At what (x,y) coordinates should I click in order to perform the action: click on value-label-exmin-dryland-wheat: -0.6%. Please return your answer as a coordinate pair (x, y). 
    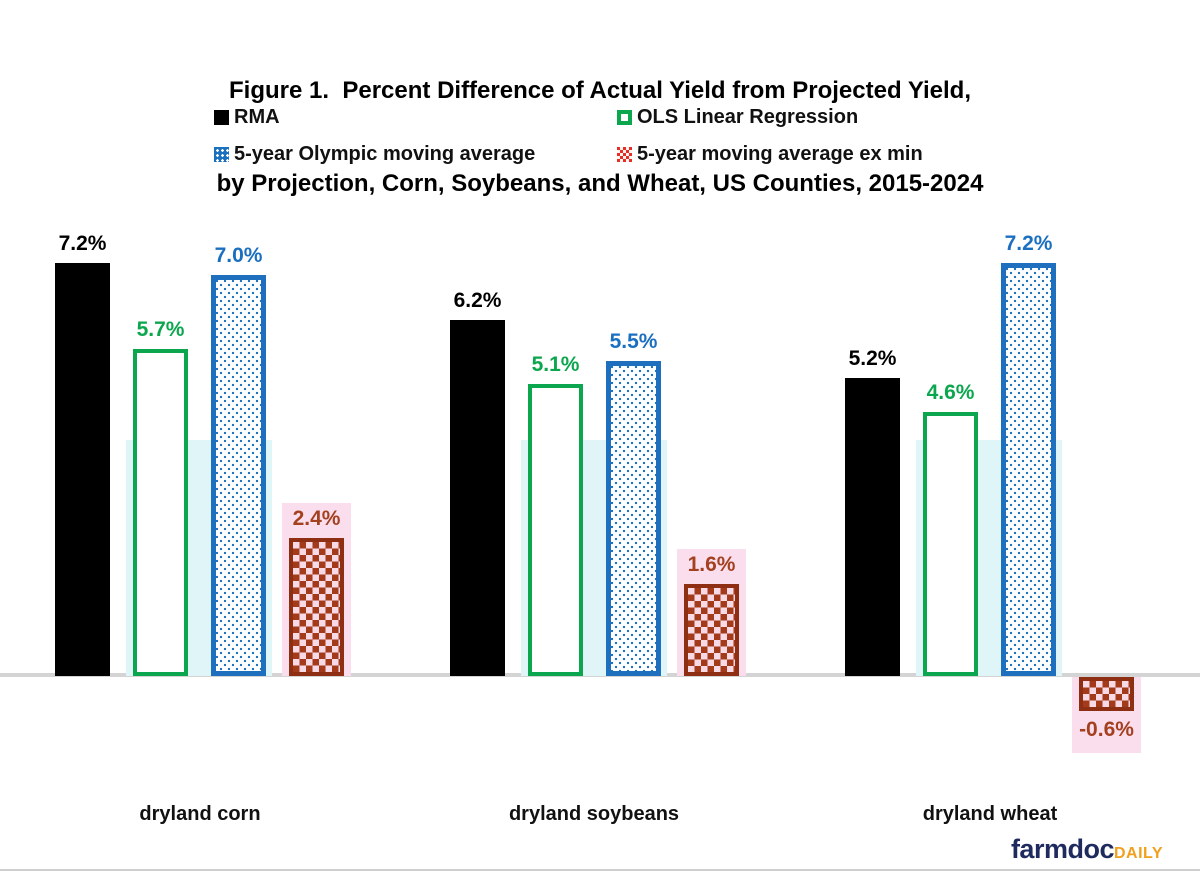
    Looking at the image, I should click on (1106, 729).